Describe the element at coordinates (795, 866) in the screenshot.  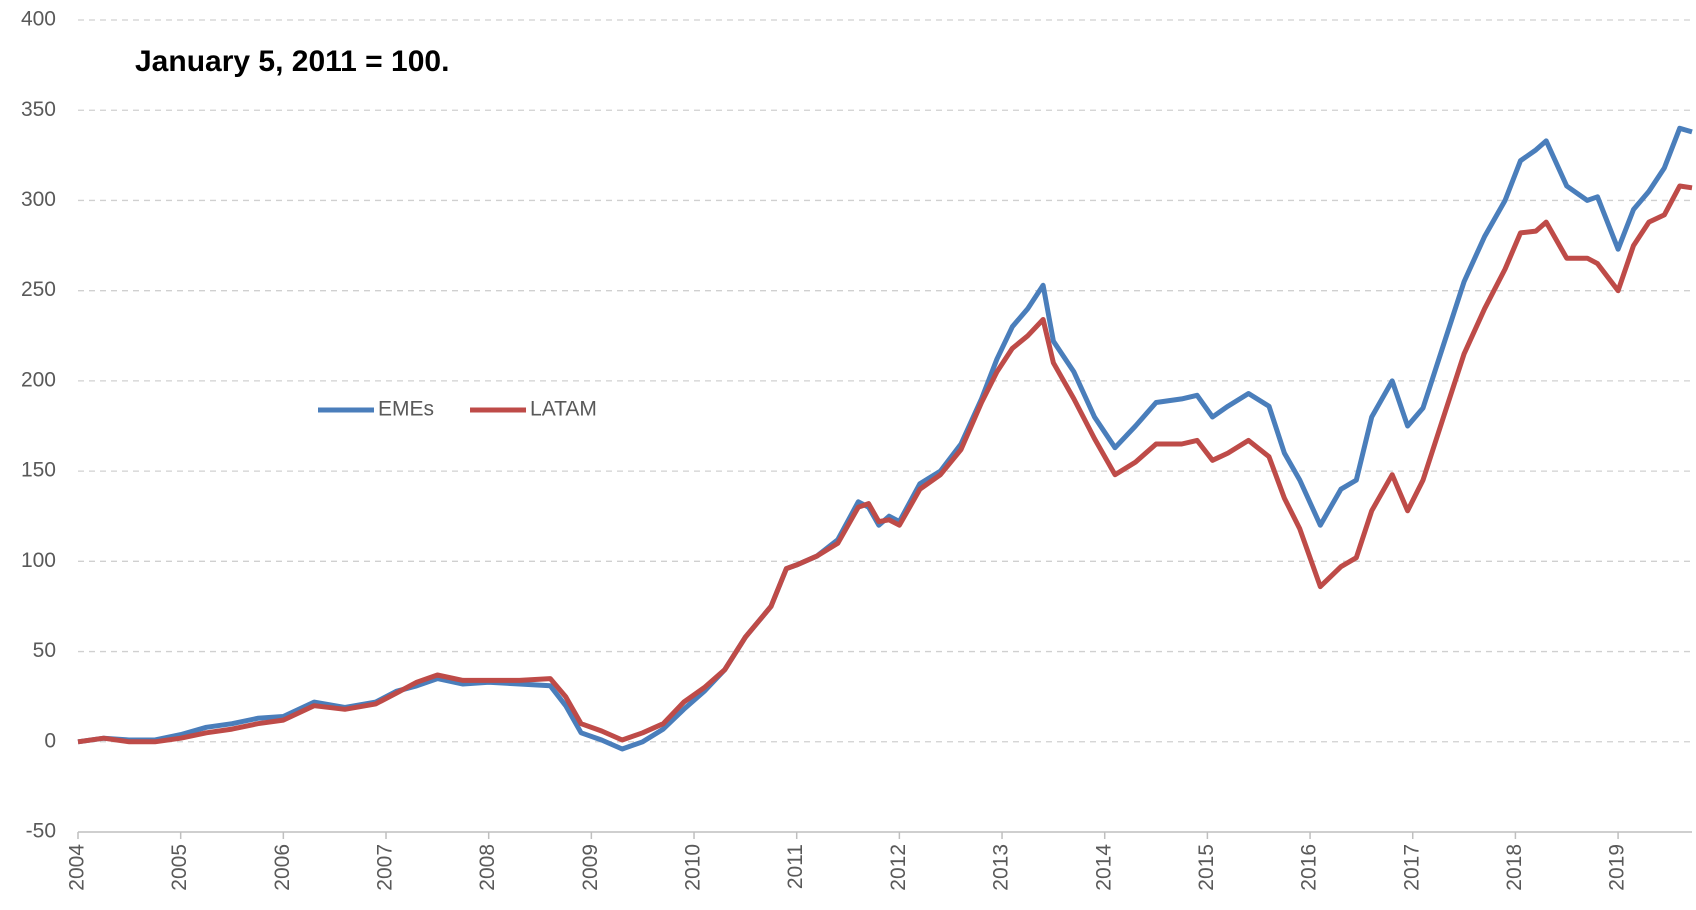
I see `x-tick-label: 2011` at that location.